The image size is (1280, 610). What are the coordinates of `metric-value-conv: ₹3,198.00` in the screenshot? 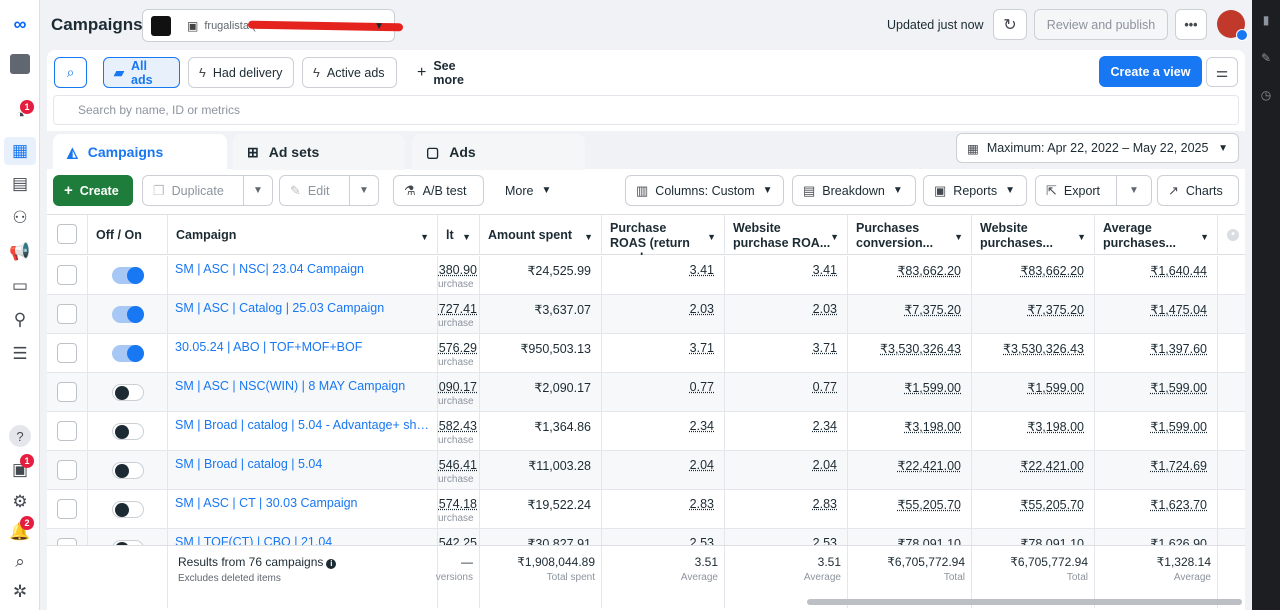 It's located at (932, 427).